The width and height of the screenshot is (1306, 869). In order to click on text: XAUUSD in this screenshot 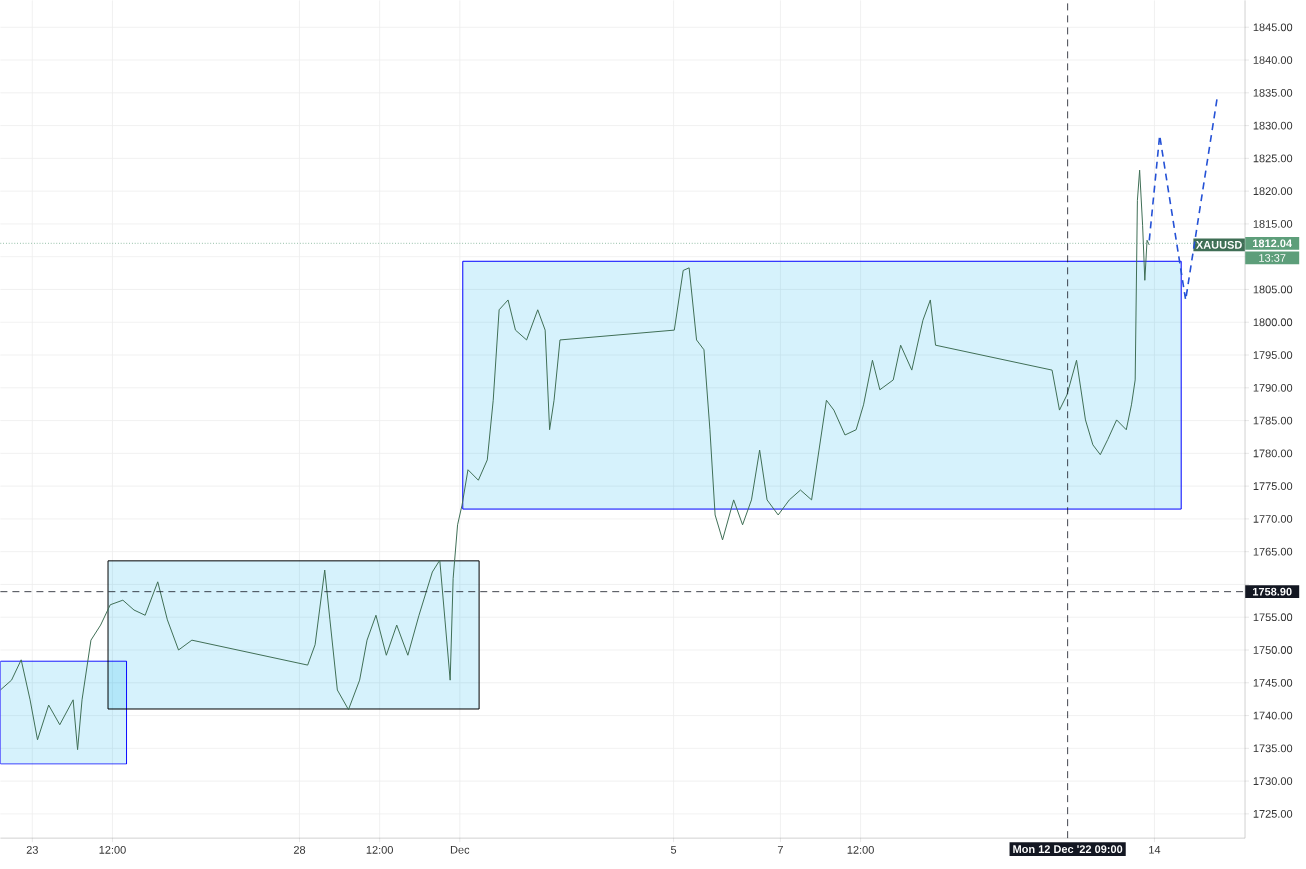, I will do `click(1218, 244)`.